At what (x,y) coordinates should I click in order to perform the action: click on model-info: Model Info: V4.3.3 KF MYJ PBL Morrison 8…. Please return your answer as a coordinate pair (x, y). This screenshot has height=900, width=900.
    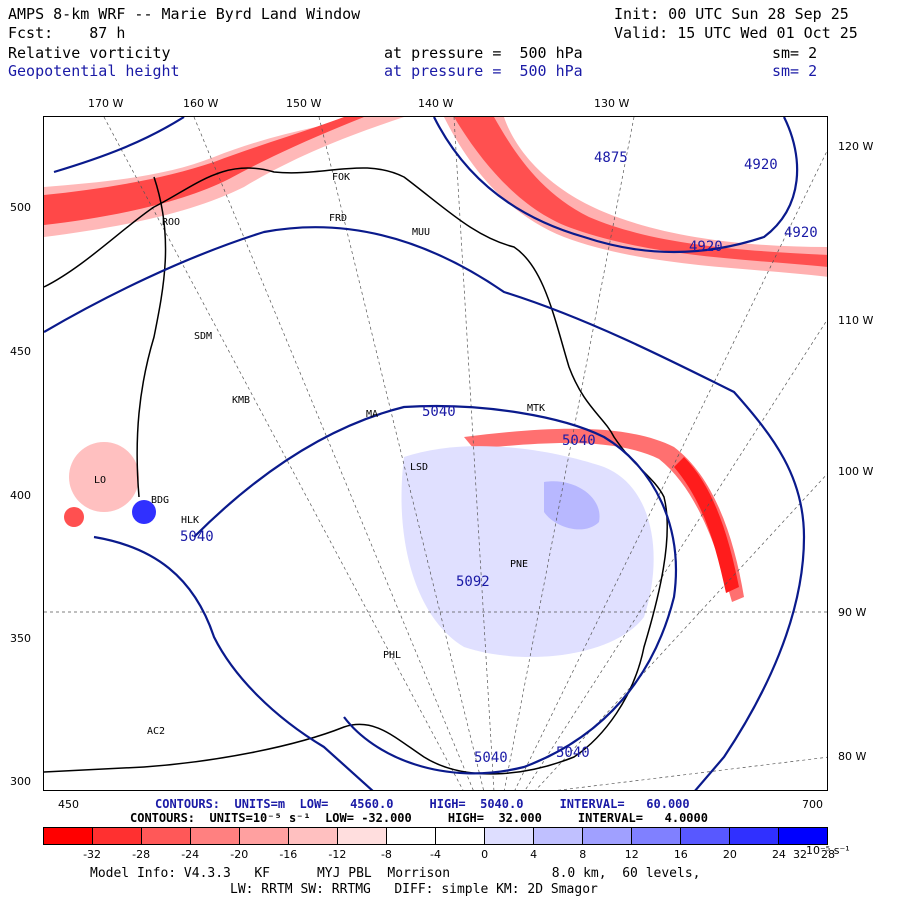
    Looking at the image, I should click on (395, 873).